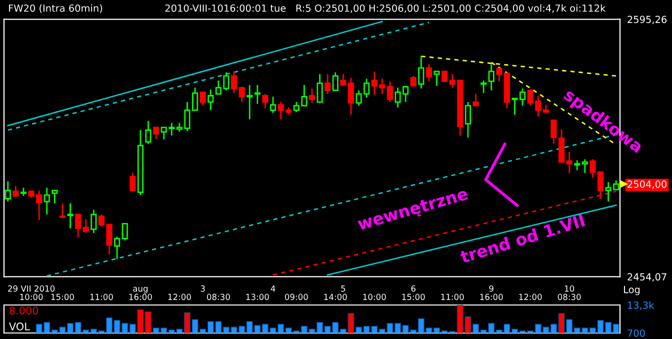  What do you see at coordinates (202, 288) in the screenshot?
I see `x-tick-label: 3` at bounding box center [202, 288].